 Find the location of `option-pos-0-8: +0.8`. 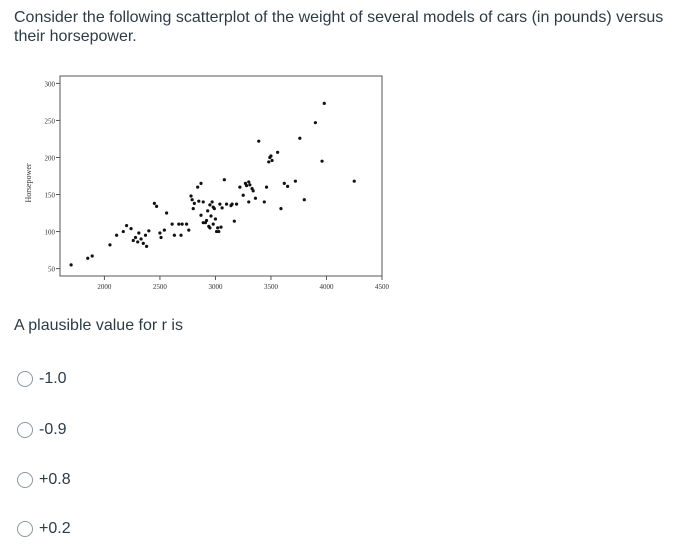

option-pos-0-8: +0.8 is located at coordinates (44, 480).